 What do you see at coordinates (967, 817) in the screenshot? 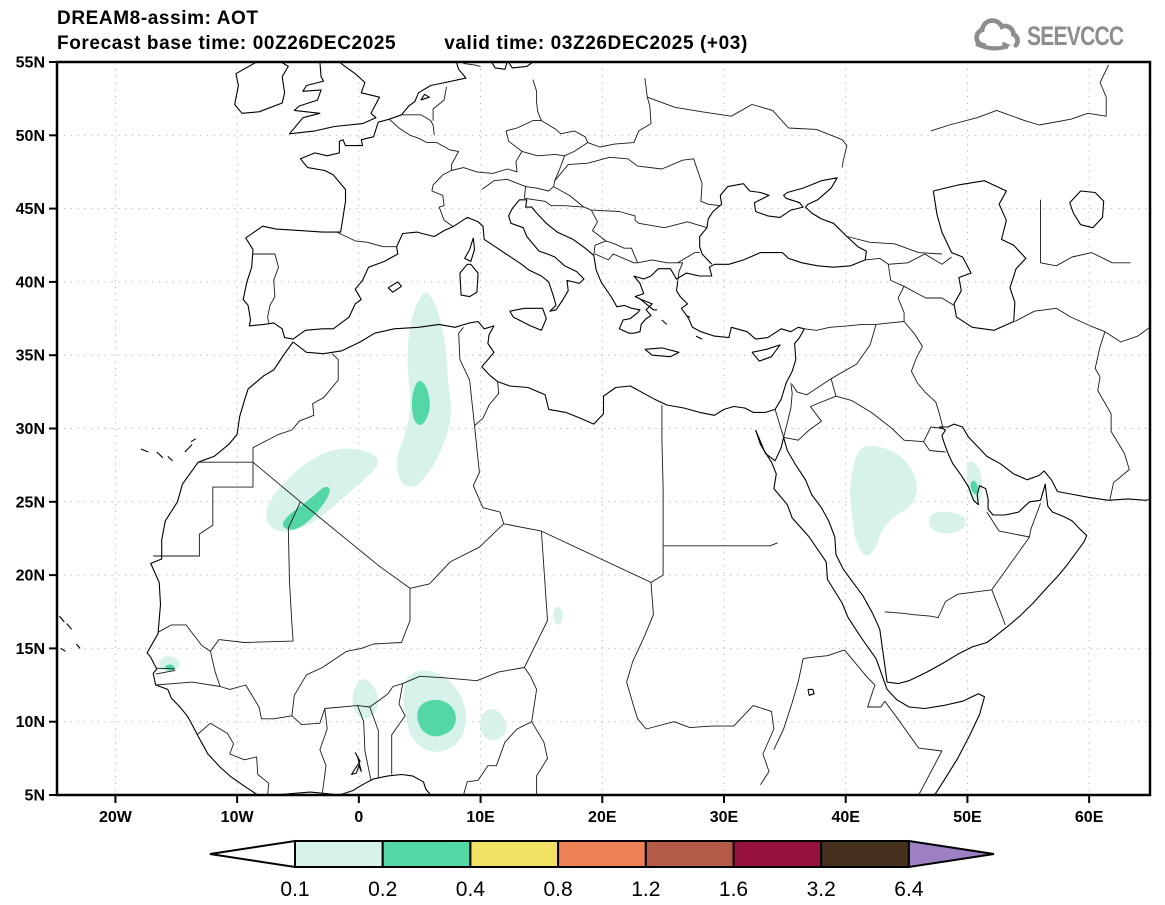
I see `lon-tick-label-50E: 50E` at bounding box center [967, 817].